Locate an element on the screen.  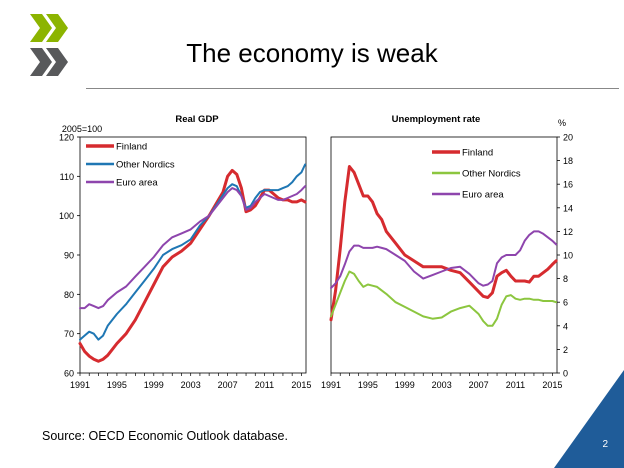
logo-chevron-top is located at coordinates (41, 28).